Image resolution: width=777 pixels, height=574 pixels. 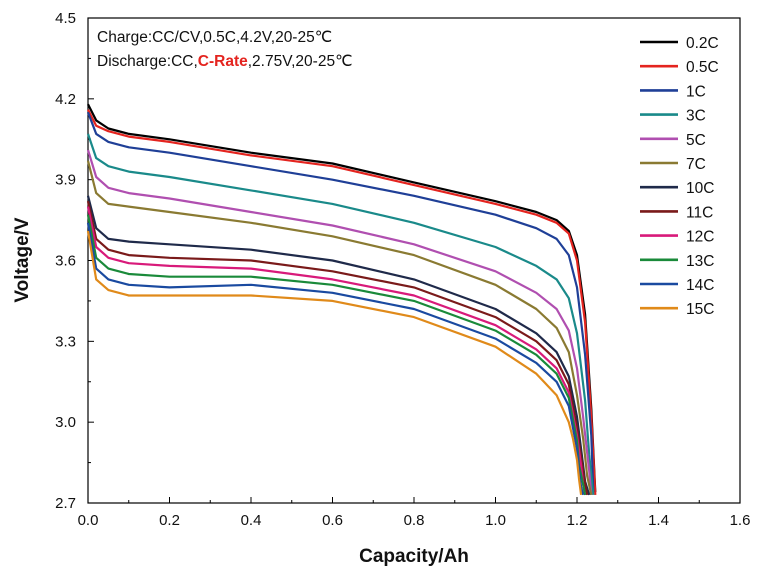 I want to click on legend-label-12C: 12C, so click(x=700, y=237).